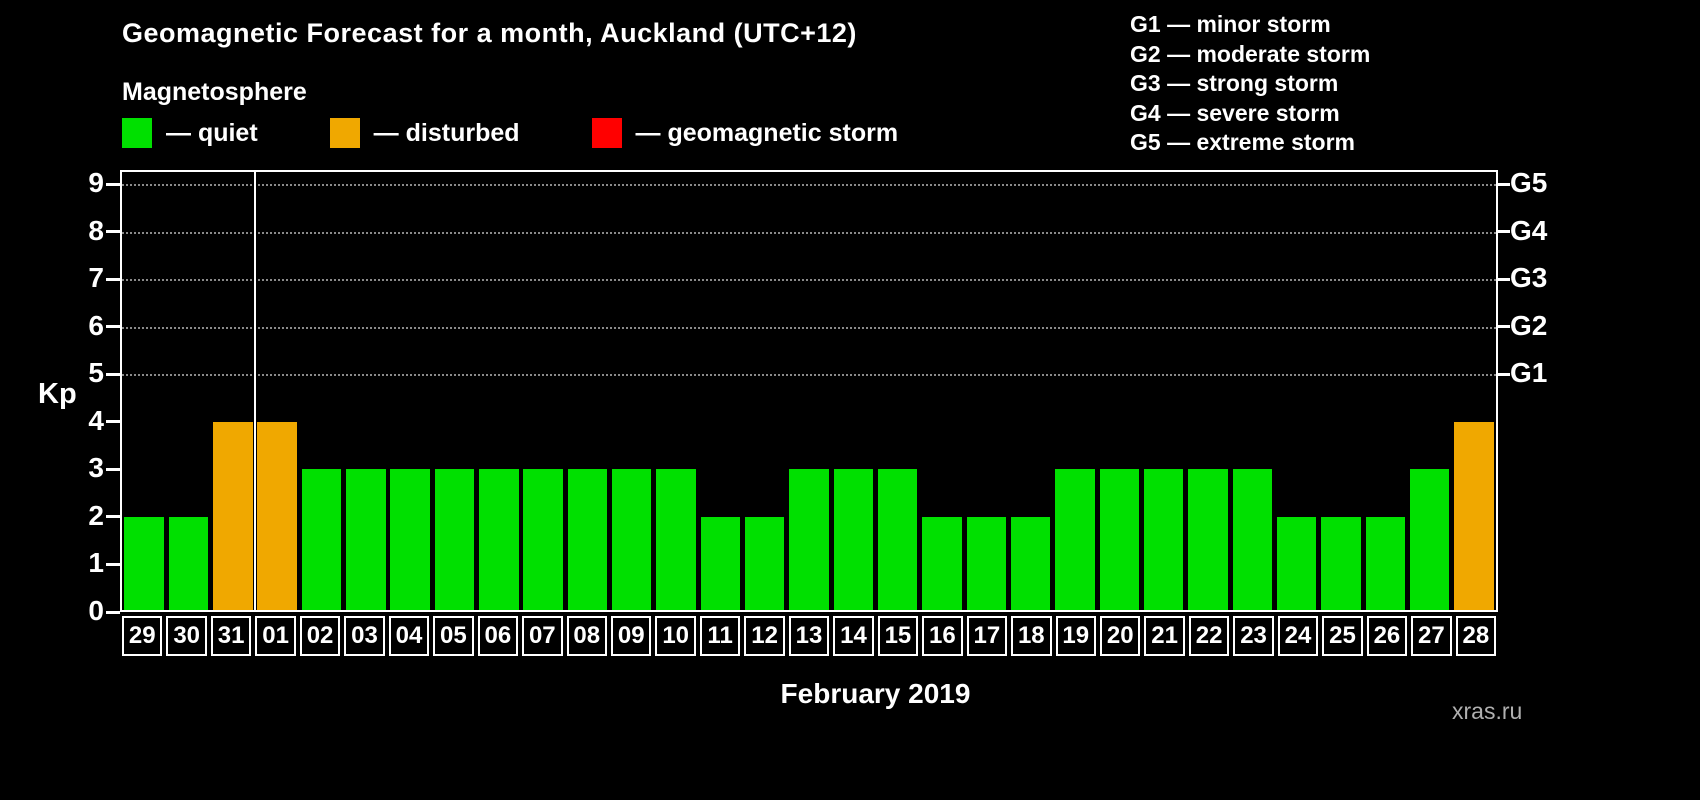 This screenshot has width=1700, height=800. What do you see at coordinates (675, 636) in the screenshot?
I see `day-label-10: 10` at bounding box center [675, 636].